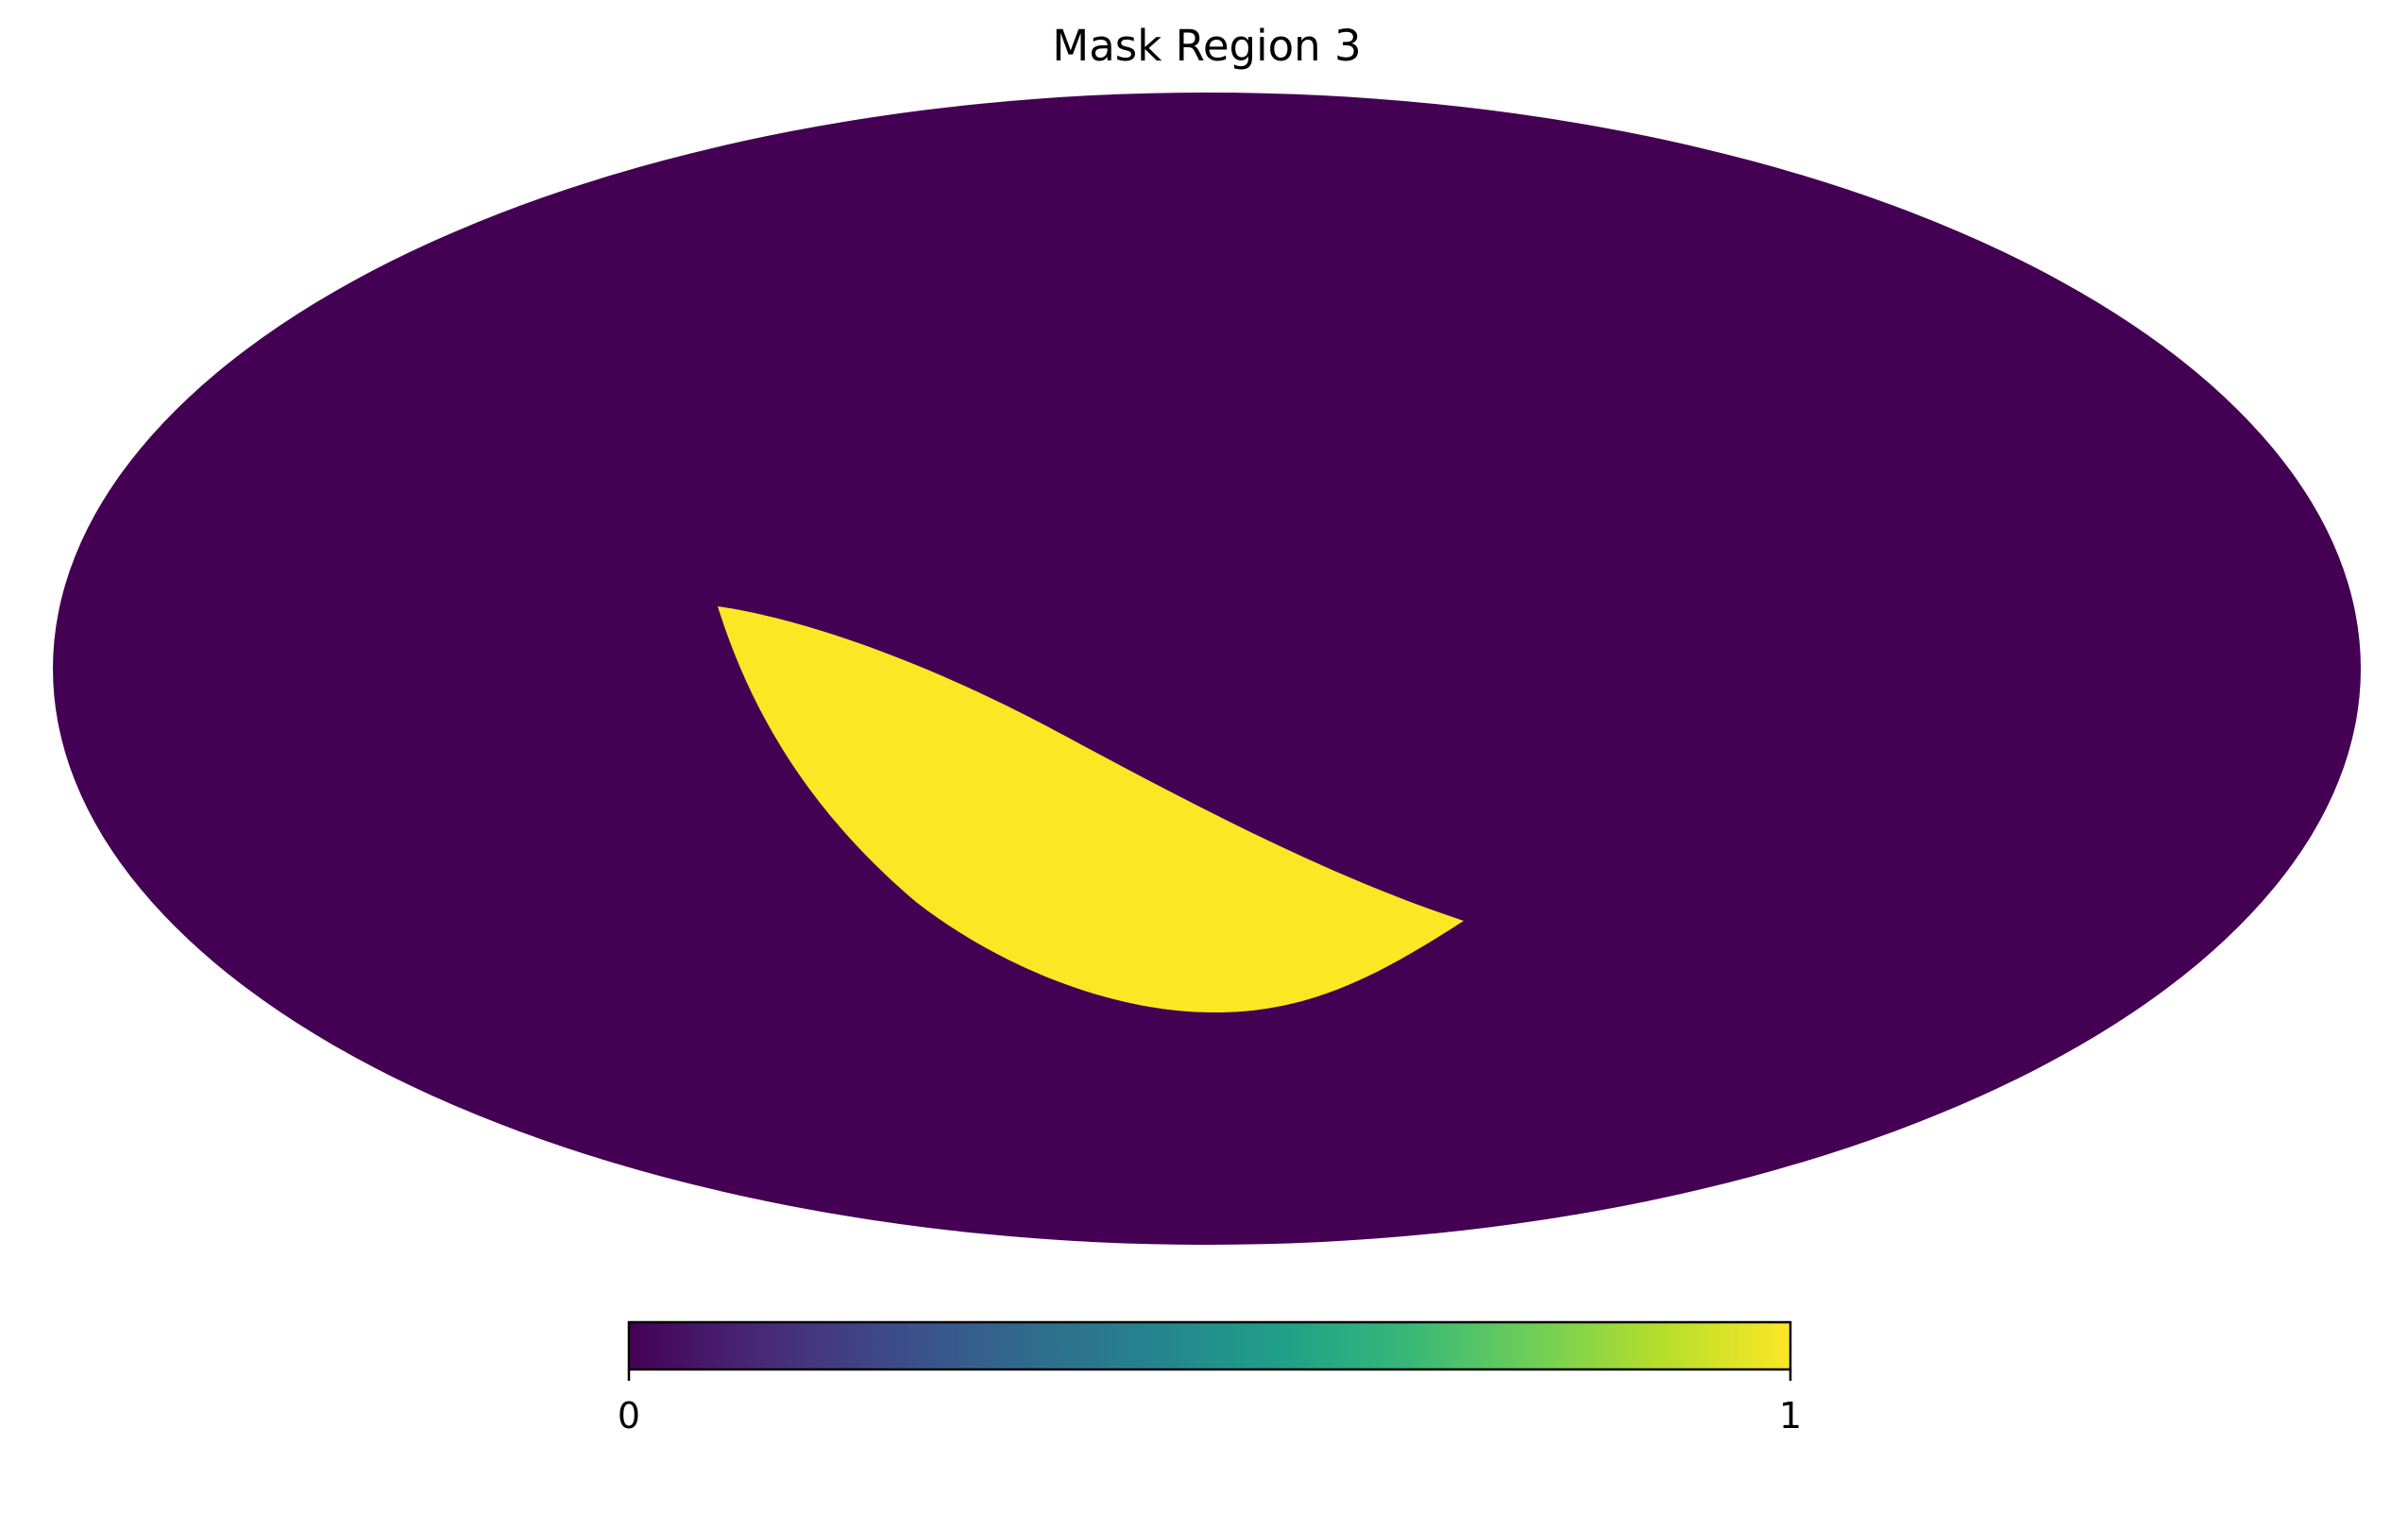  I want to click on colorbar-fill, so click(1209, 1345).